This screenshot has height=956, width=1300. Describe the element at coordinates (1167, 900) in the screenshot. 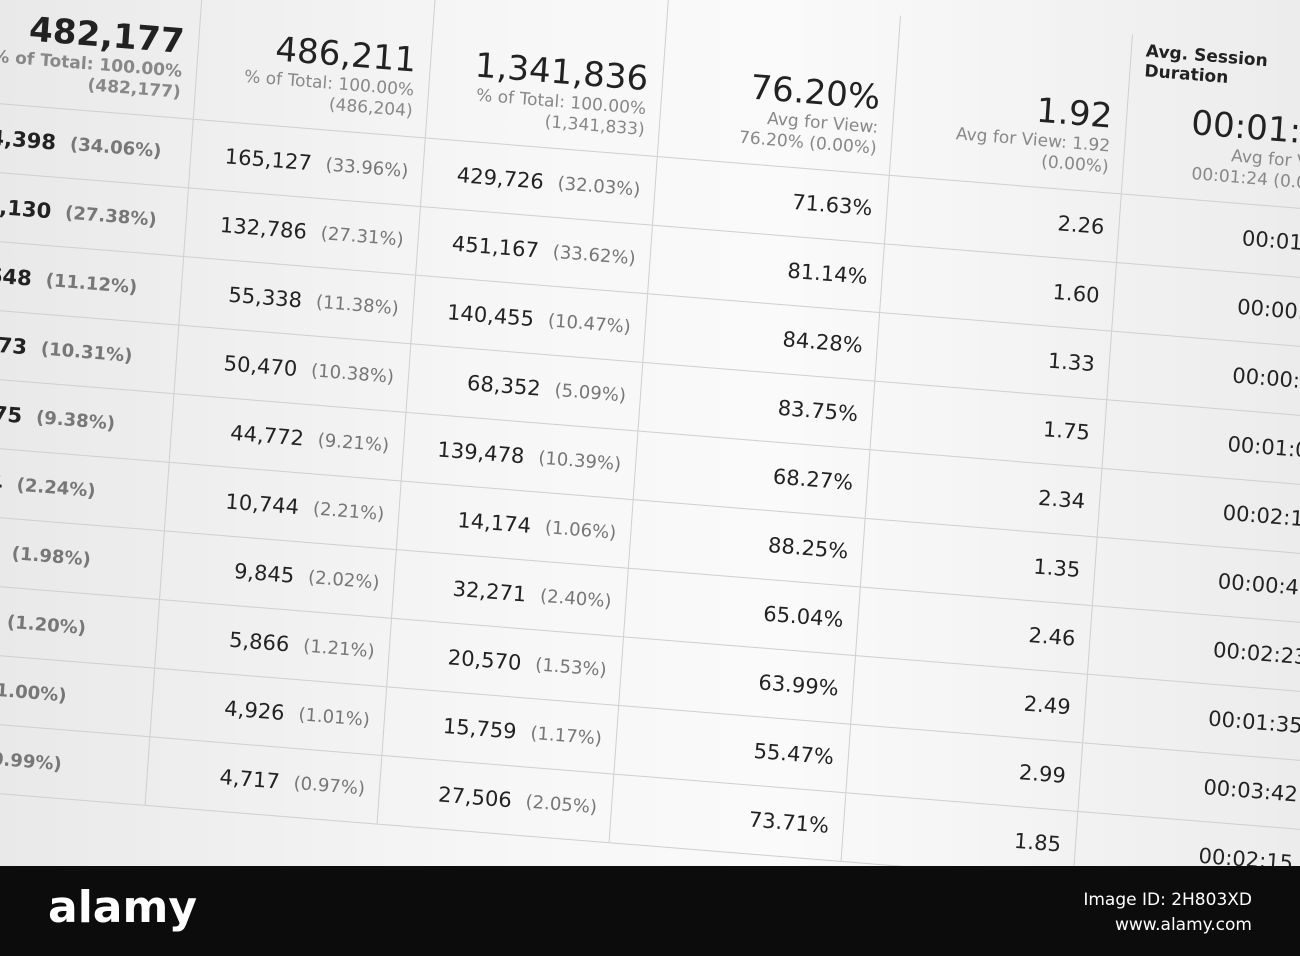

I see `image-id: Image ID: 2H803XD` at that location.